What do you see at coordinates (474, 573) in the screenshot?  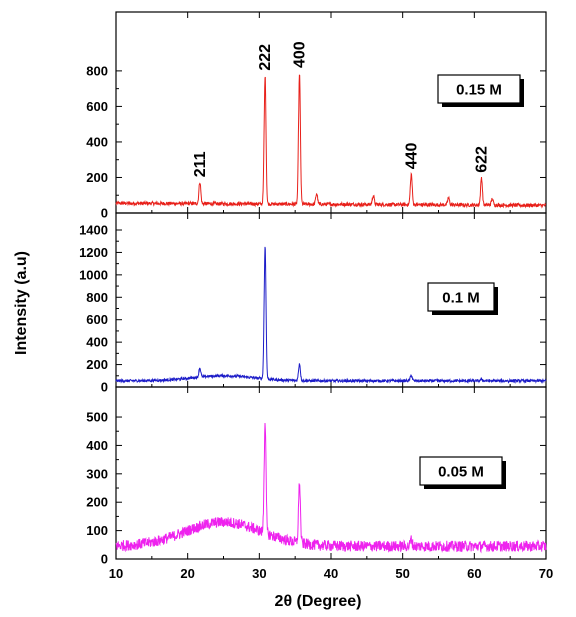 I see `x-tick-label: 60` at bounding box center [474, 573].